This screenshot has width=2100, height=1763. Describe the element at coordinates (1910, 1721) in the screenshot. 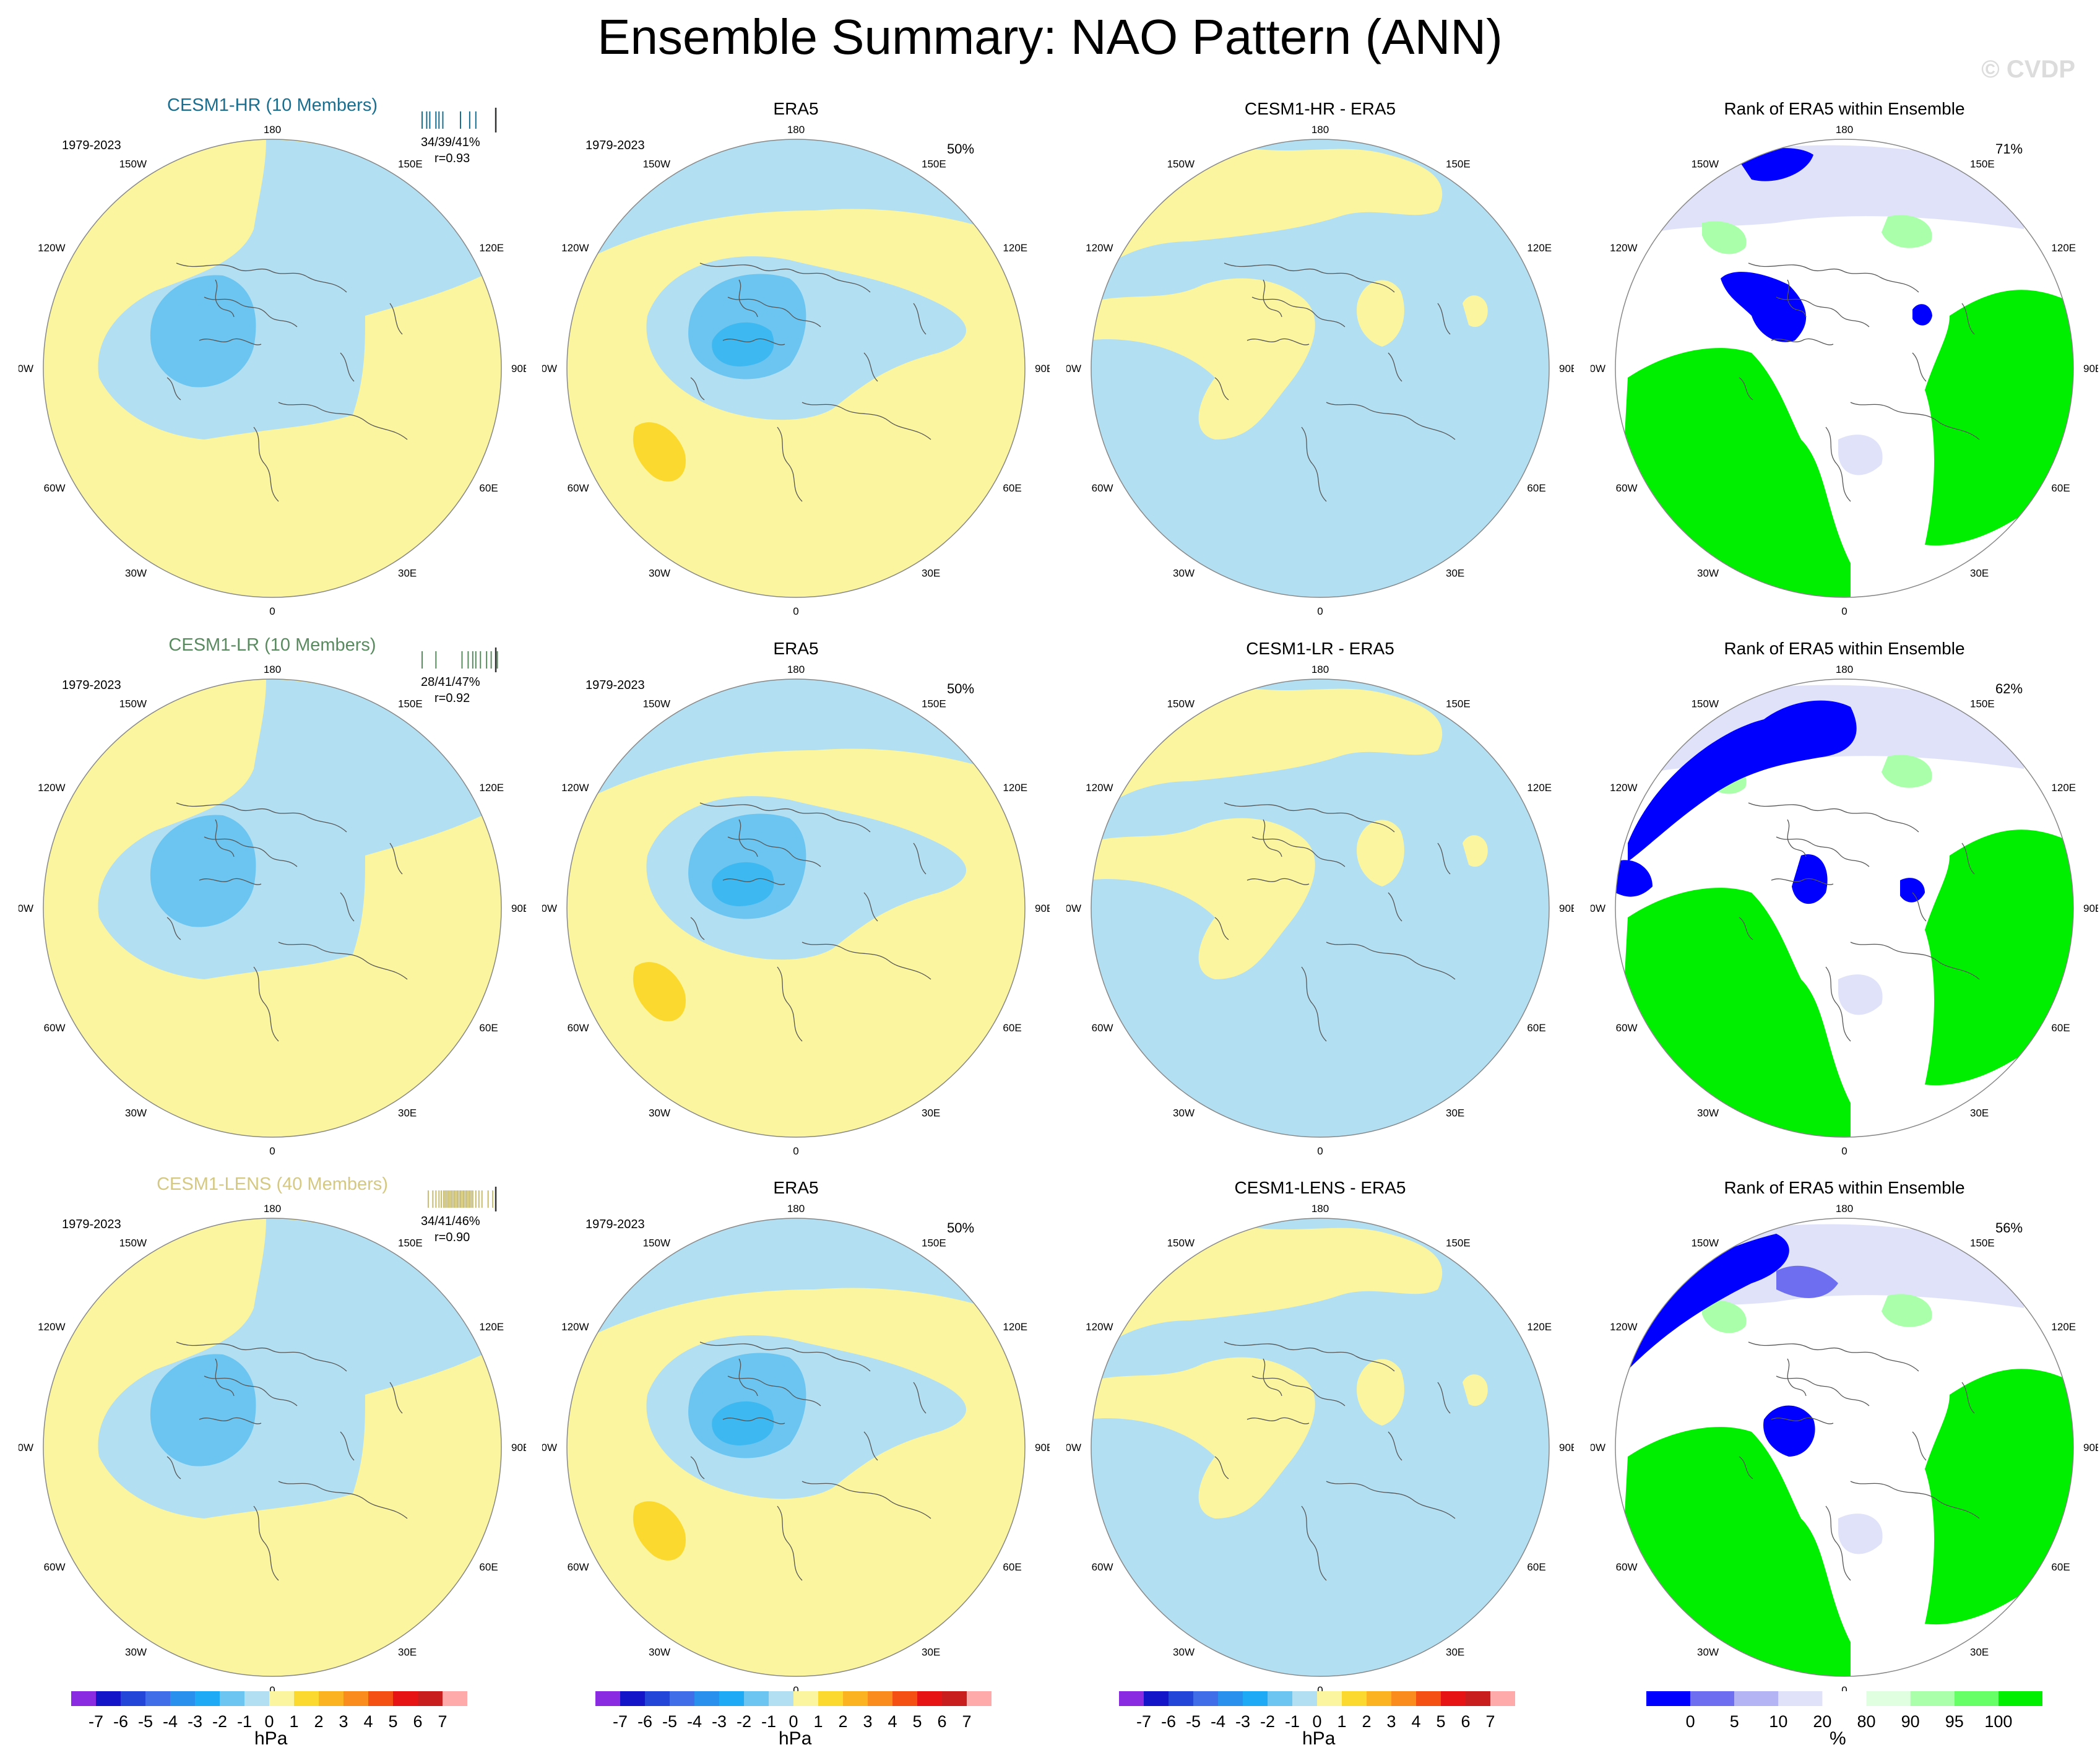

I see `colorbar-tick-5: 90` at that location.